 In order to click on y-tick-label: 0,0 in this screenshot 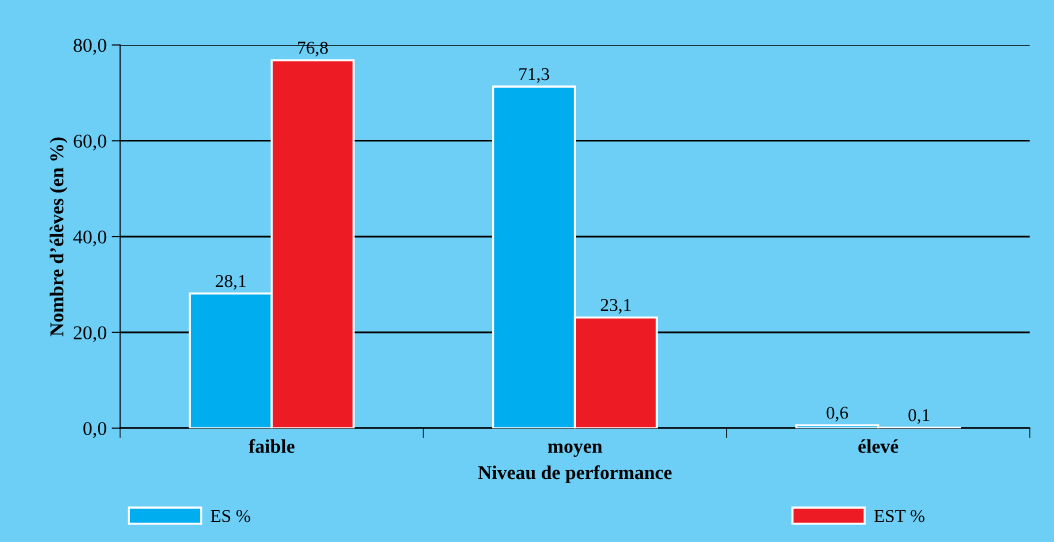, I will do `click(95, 430)`.